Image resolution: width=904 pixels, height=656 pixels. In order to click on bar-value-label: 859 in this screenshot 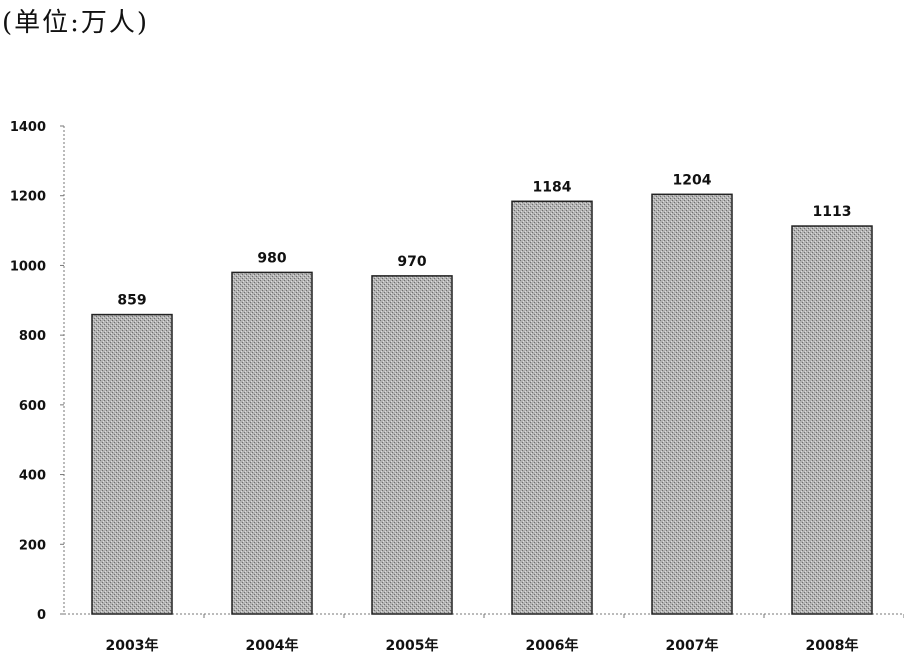, I will do `click(131, 301)`.